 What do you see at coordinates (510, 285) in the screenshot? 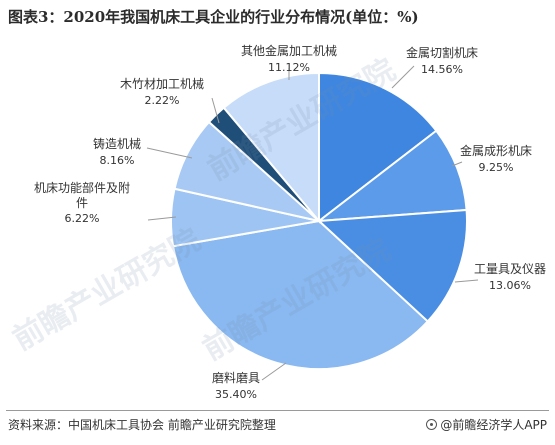
I see `slice-value-label: 13.06%` at bounding box center [510, 285].